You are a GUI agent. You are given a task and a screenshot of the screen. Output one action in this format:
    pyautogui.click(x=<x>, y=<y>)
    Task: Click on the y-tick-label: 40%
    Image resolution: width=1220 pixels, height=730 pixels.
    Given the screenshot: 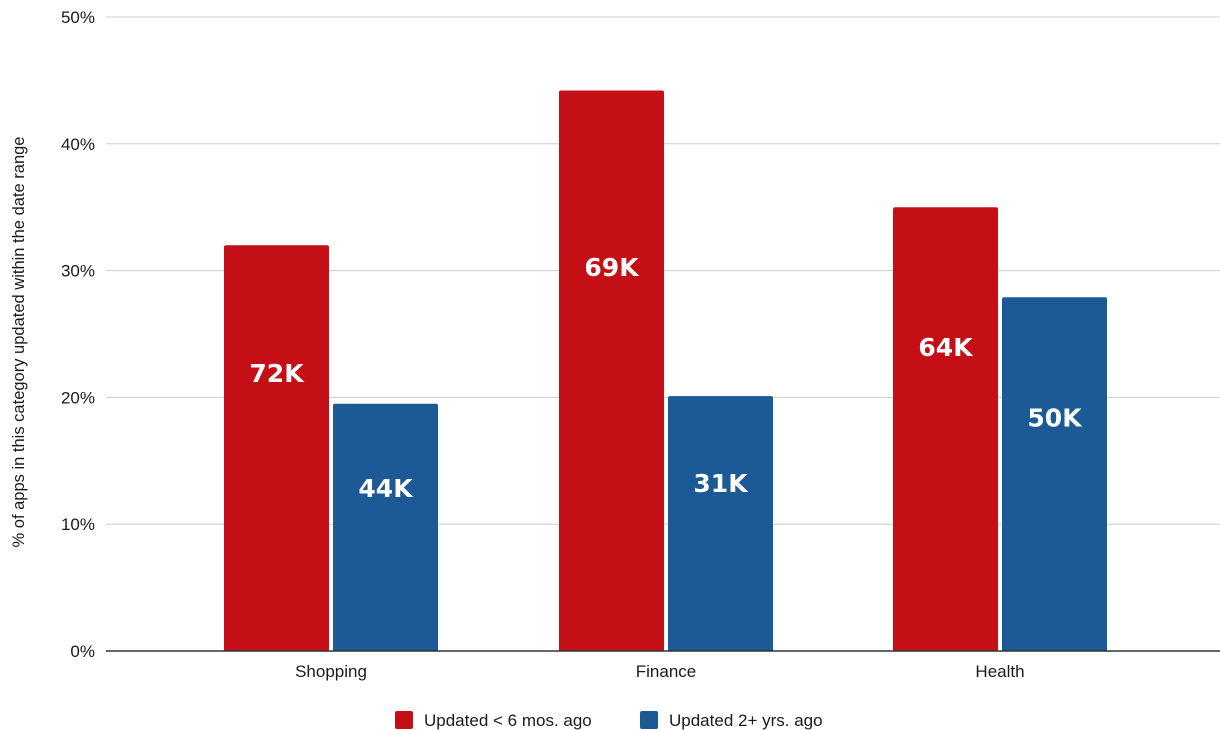 What is the action you would take?
    pyautogui.click(x=78, y=144)
    